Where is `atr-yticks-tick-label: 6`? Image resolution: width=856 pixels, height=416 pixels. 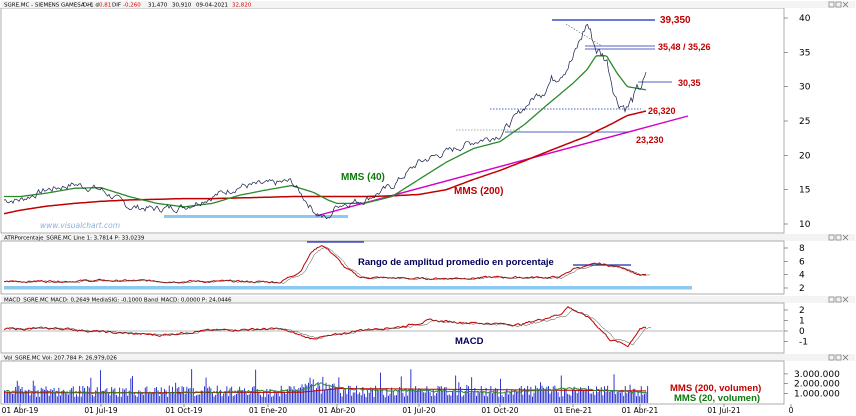
atr-yticks-tick-label: 6 is located at coordinates (802, 262).